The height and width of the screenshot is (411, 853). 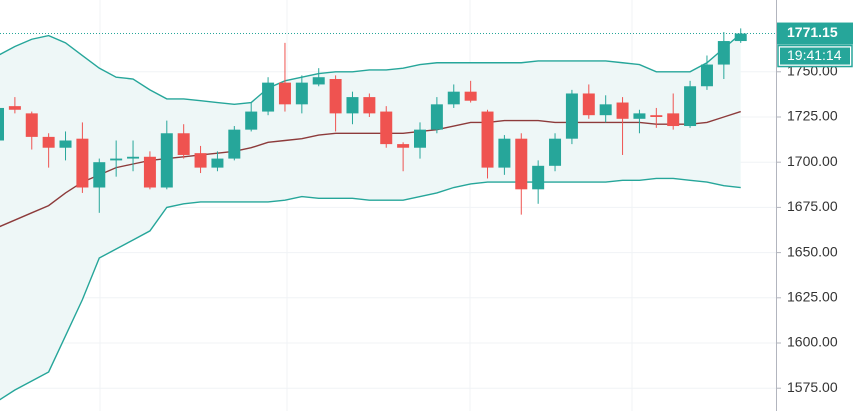 I want to click on y-tick-label: 1625.00, so click(x=812, y=297).